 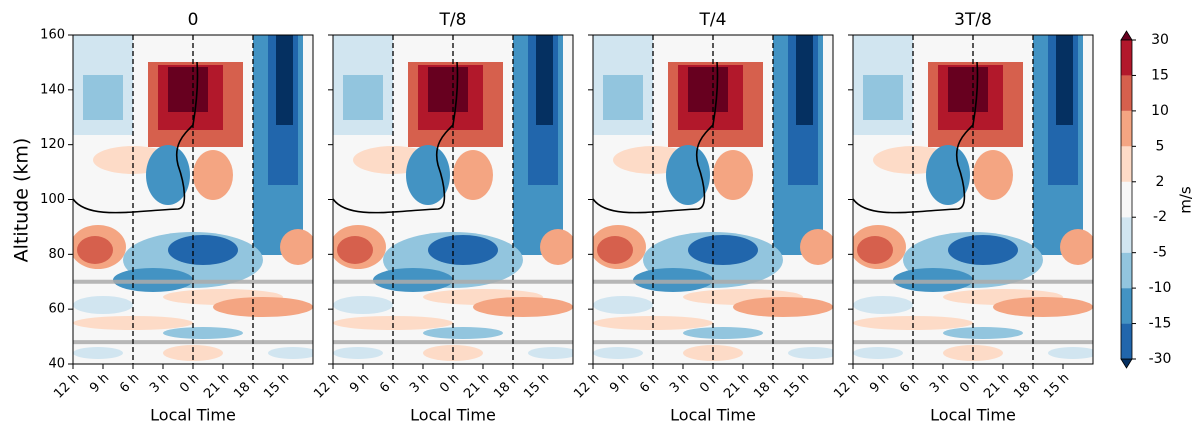 I want to click on colorbar-tick-label: 5, so click(x=1160, y=146).